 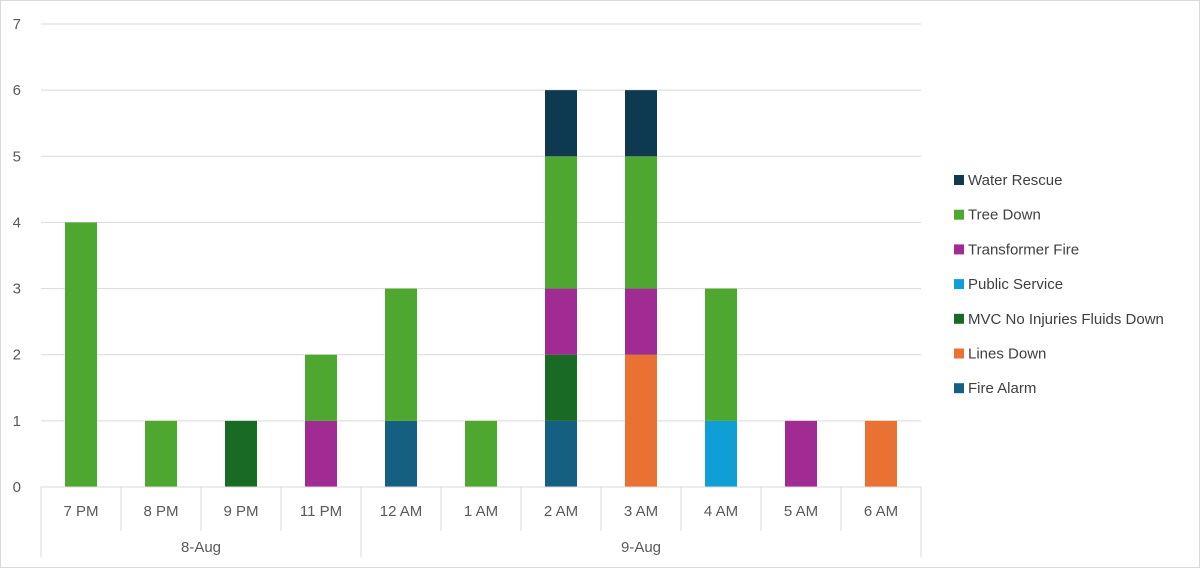 I want to click on legend-label: Water Rescue, so click(x=1015, y=180).